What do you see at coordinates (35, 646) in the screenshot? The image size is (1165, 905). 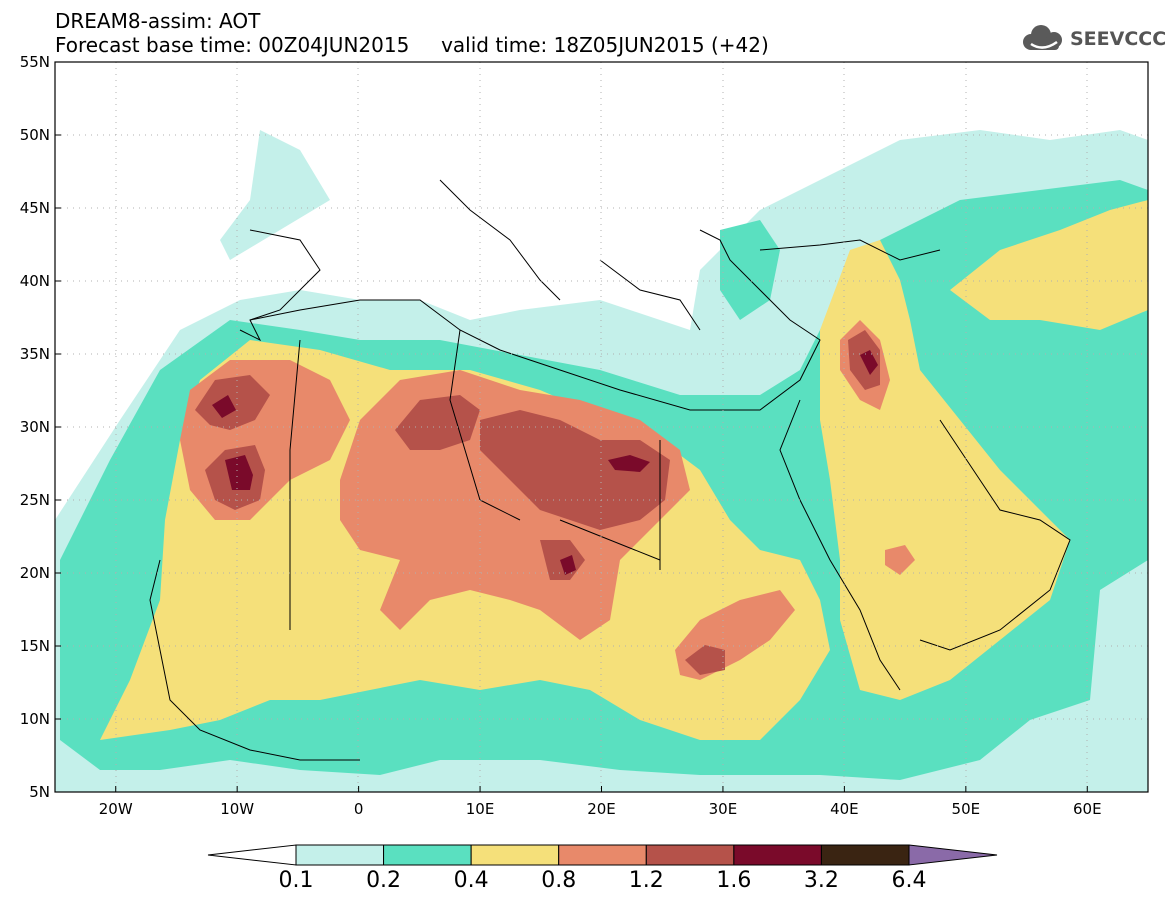 I see `lat-tick-label: 15N` at bounding box center [35, 646].